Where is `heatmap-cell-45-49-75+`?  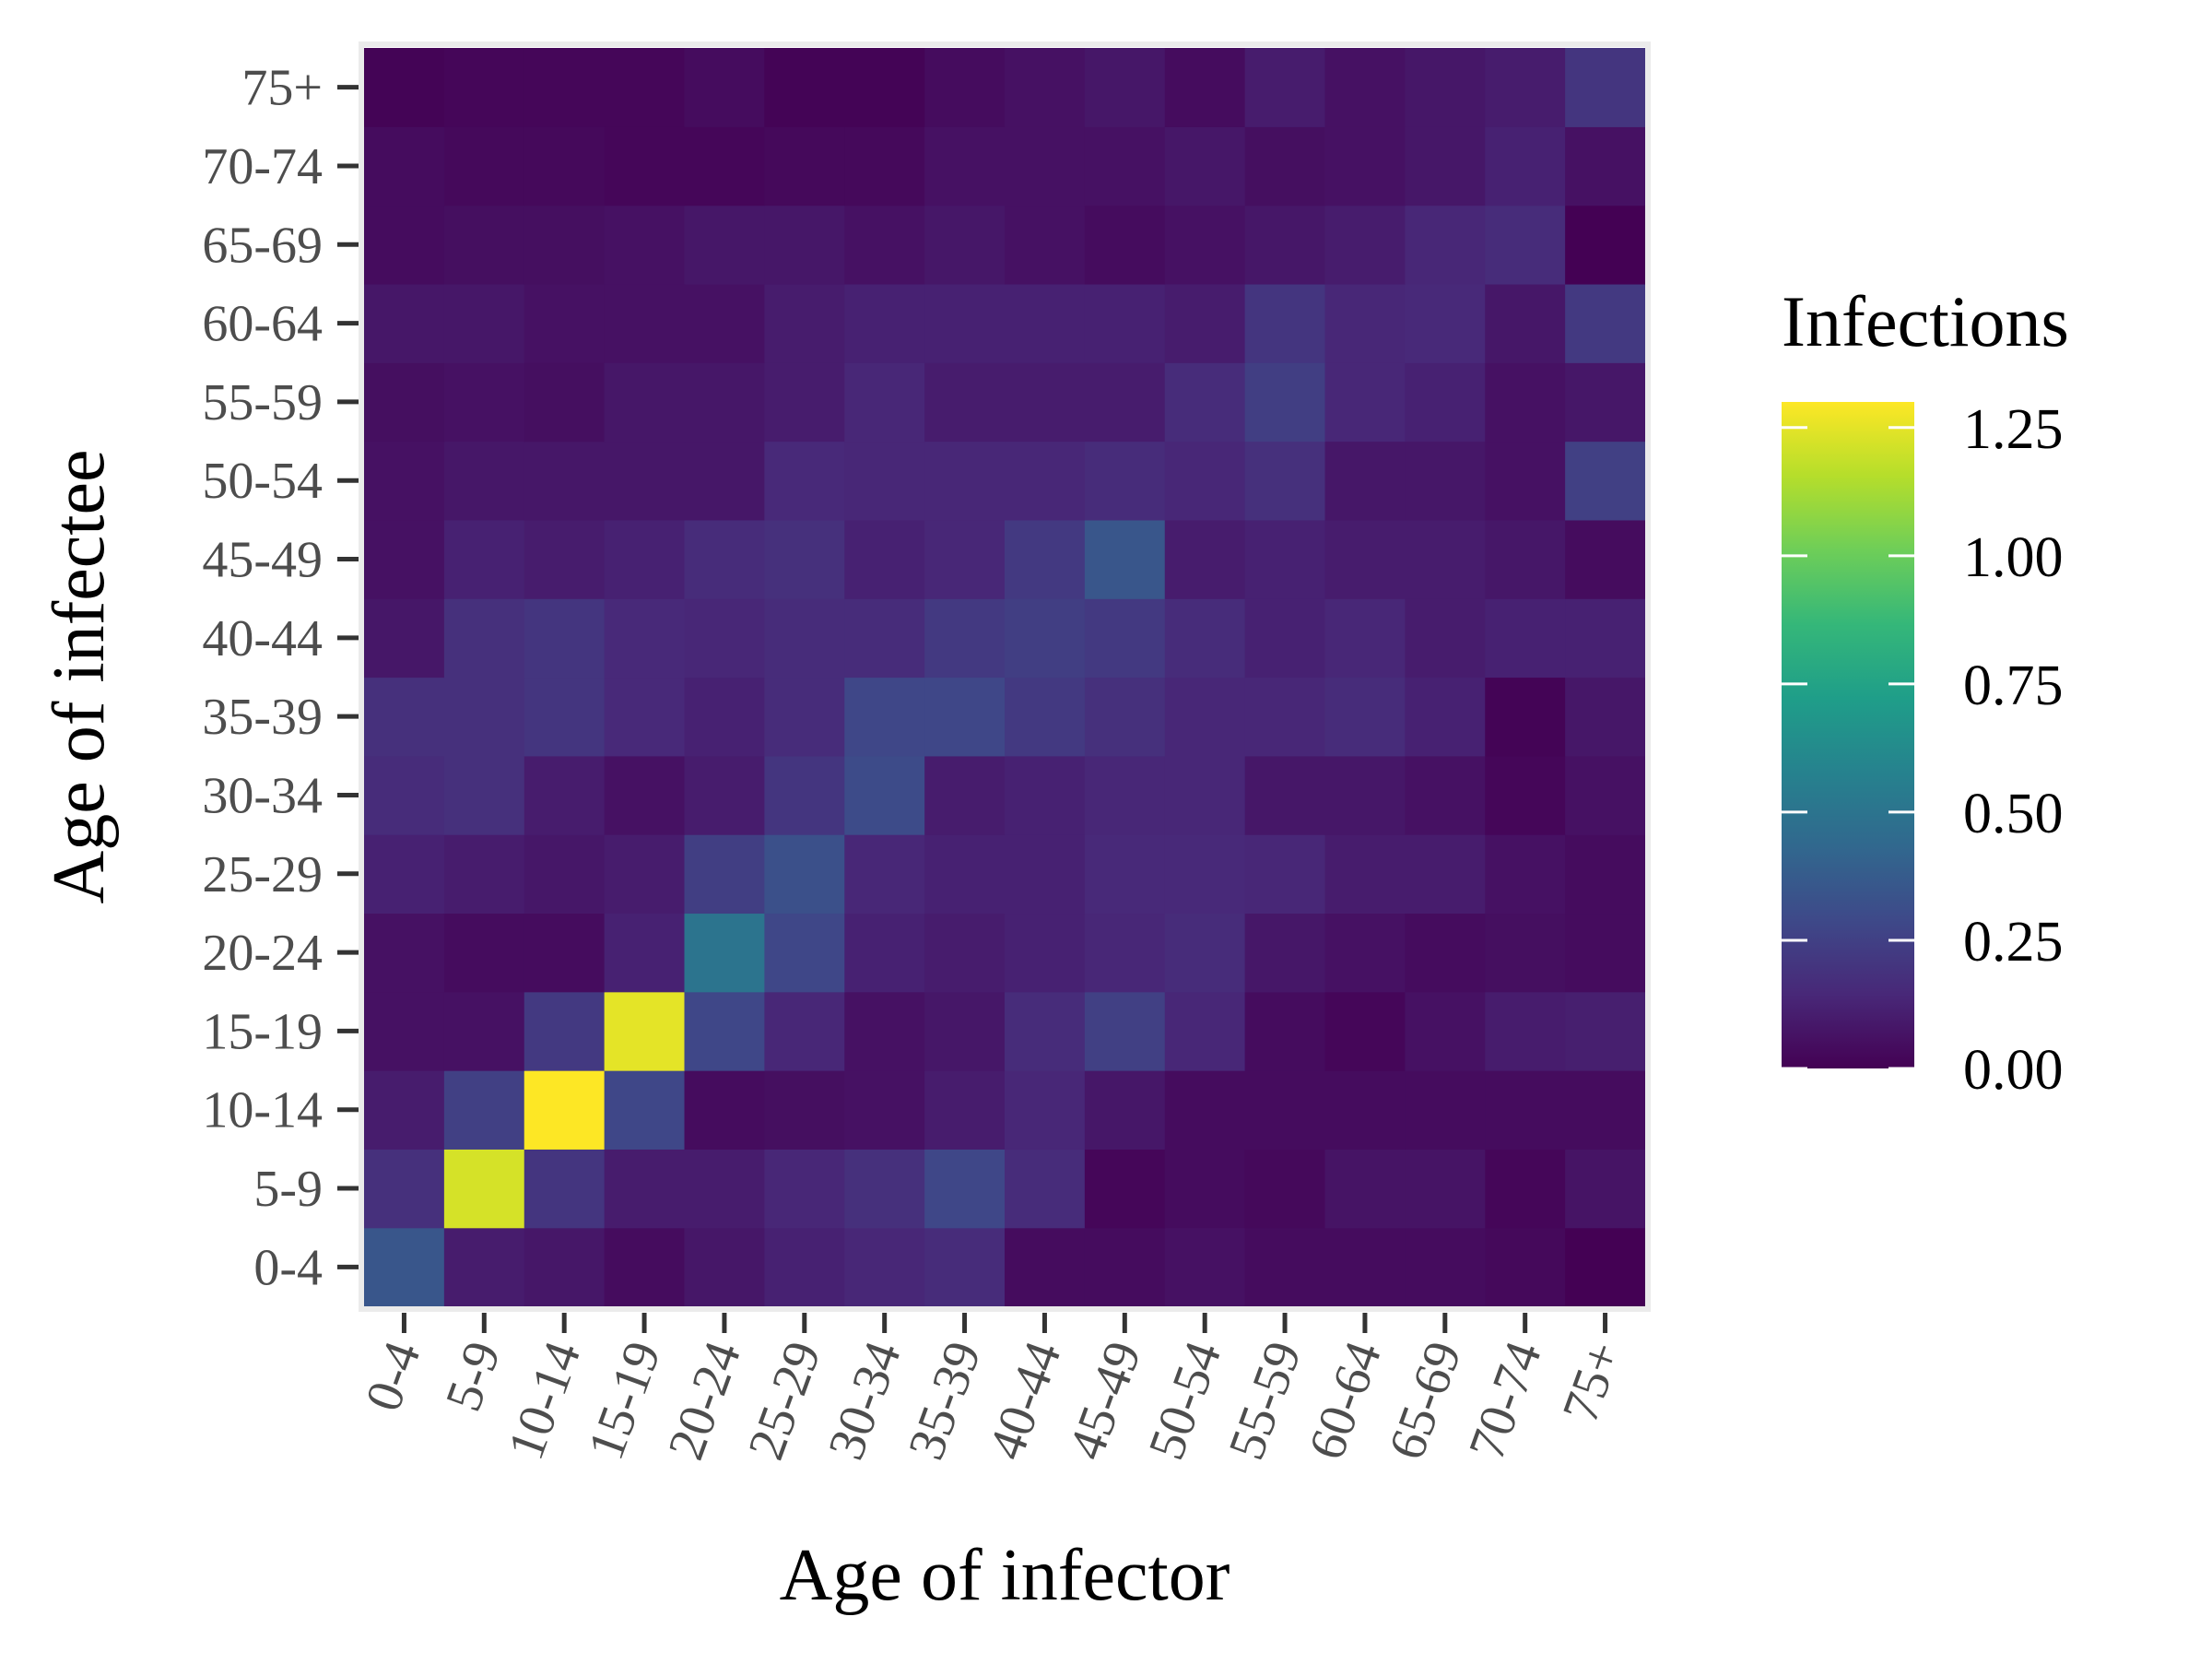 heatmap-cell-45-49-75+ is located at coordinates (1125, 87).